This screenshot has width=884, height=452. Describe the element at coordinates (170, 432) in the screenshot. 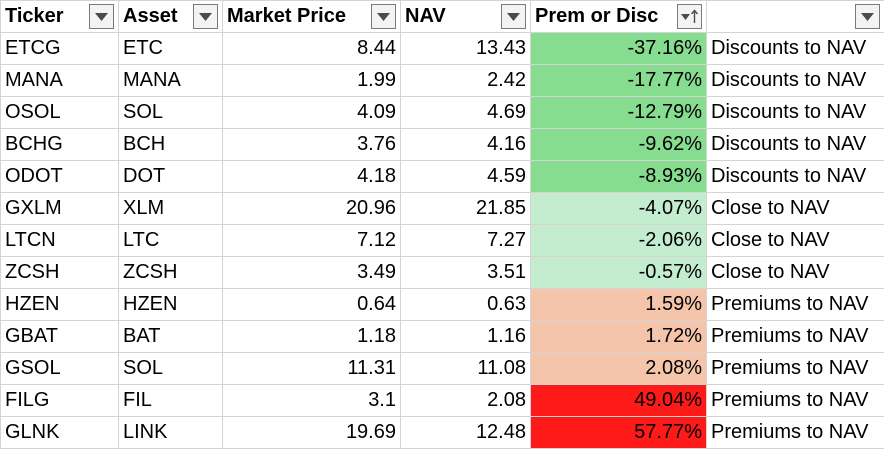

I see `cell-asset: LINK` at that location.